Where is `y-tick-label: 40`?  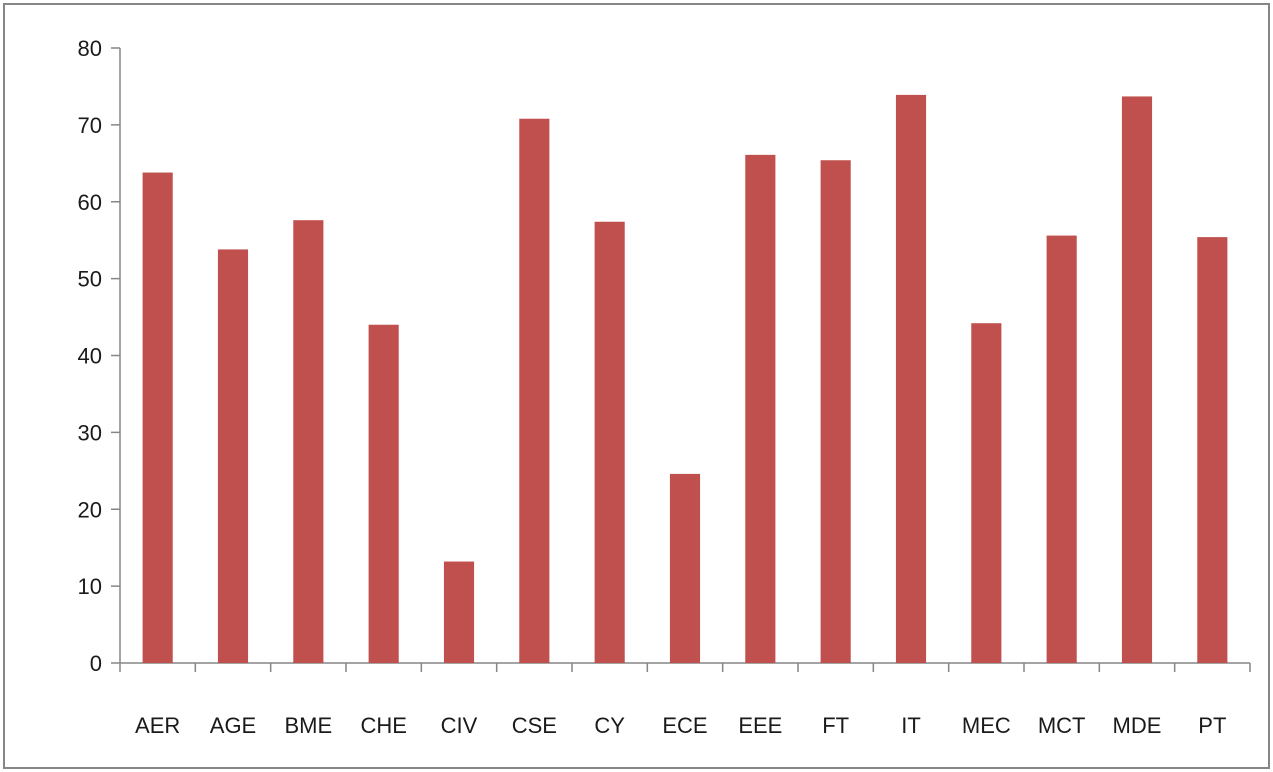 y-tick-label: 40 is located at coordinates (90, 356).